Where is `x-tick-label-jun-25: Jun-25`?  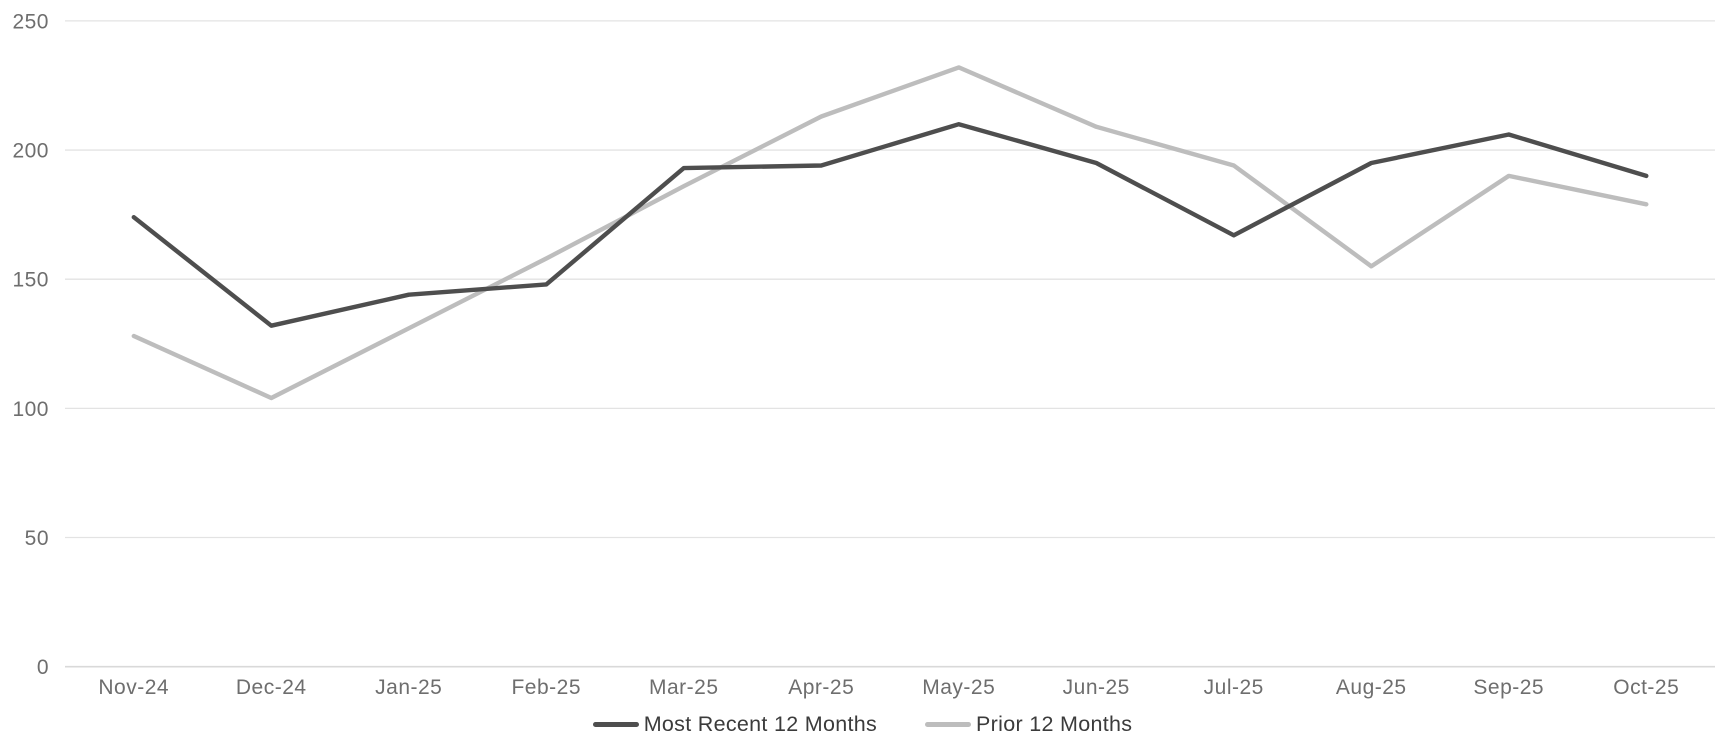 x-tick-label-jun-25: Jun-25 is located at coordinates (1096, 687).